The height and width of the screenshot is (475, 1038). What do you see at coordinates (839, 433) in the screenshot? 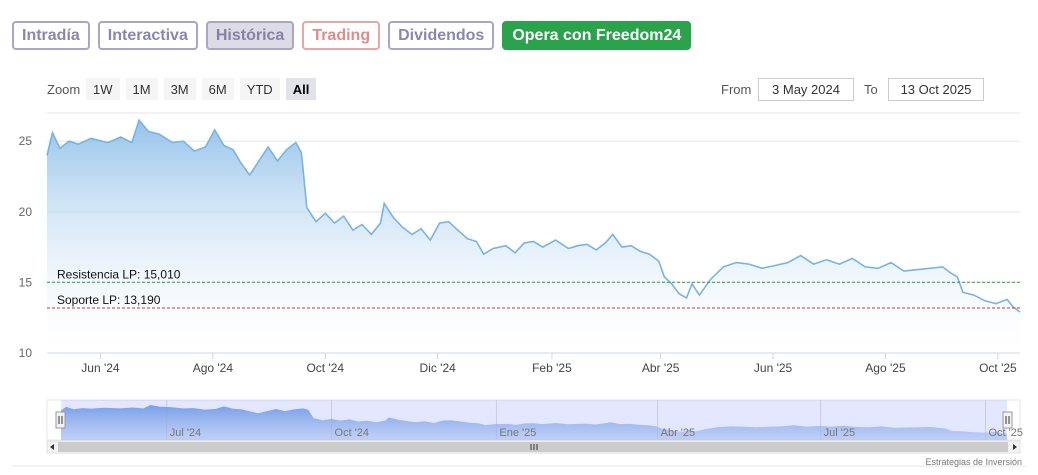
I see `navigator-tick-label: Jul '25` at bounding box center [839, 433].